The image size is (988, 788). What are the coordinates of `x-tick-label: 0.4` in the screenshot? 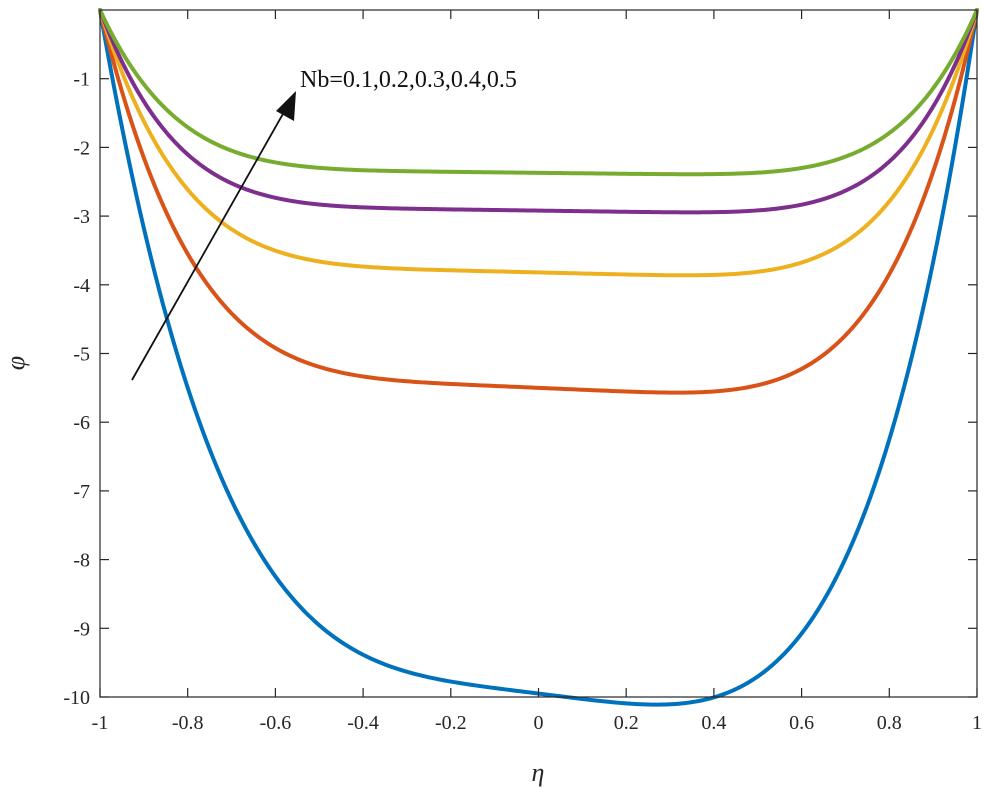 It's located at (713, 723).